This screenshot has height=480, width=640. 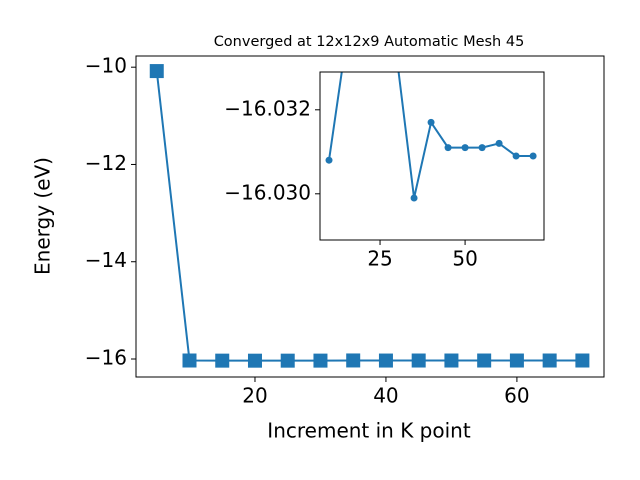 What do you see at coordinates (106, 163) in the screenshot?
I see `y-tick-label: −12` at bounding box center [106, 163].